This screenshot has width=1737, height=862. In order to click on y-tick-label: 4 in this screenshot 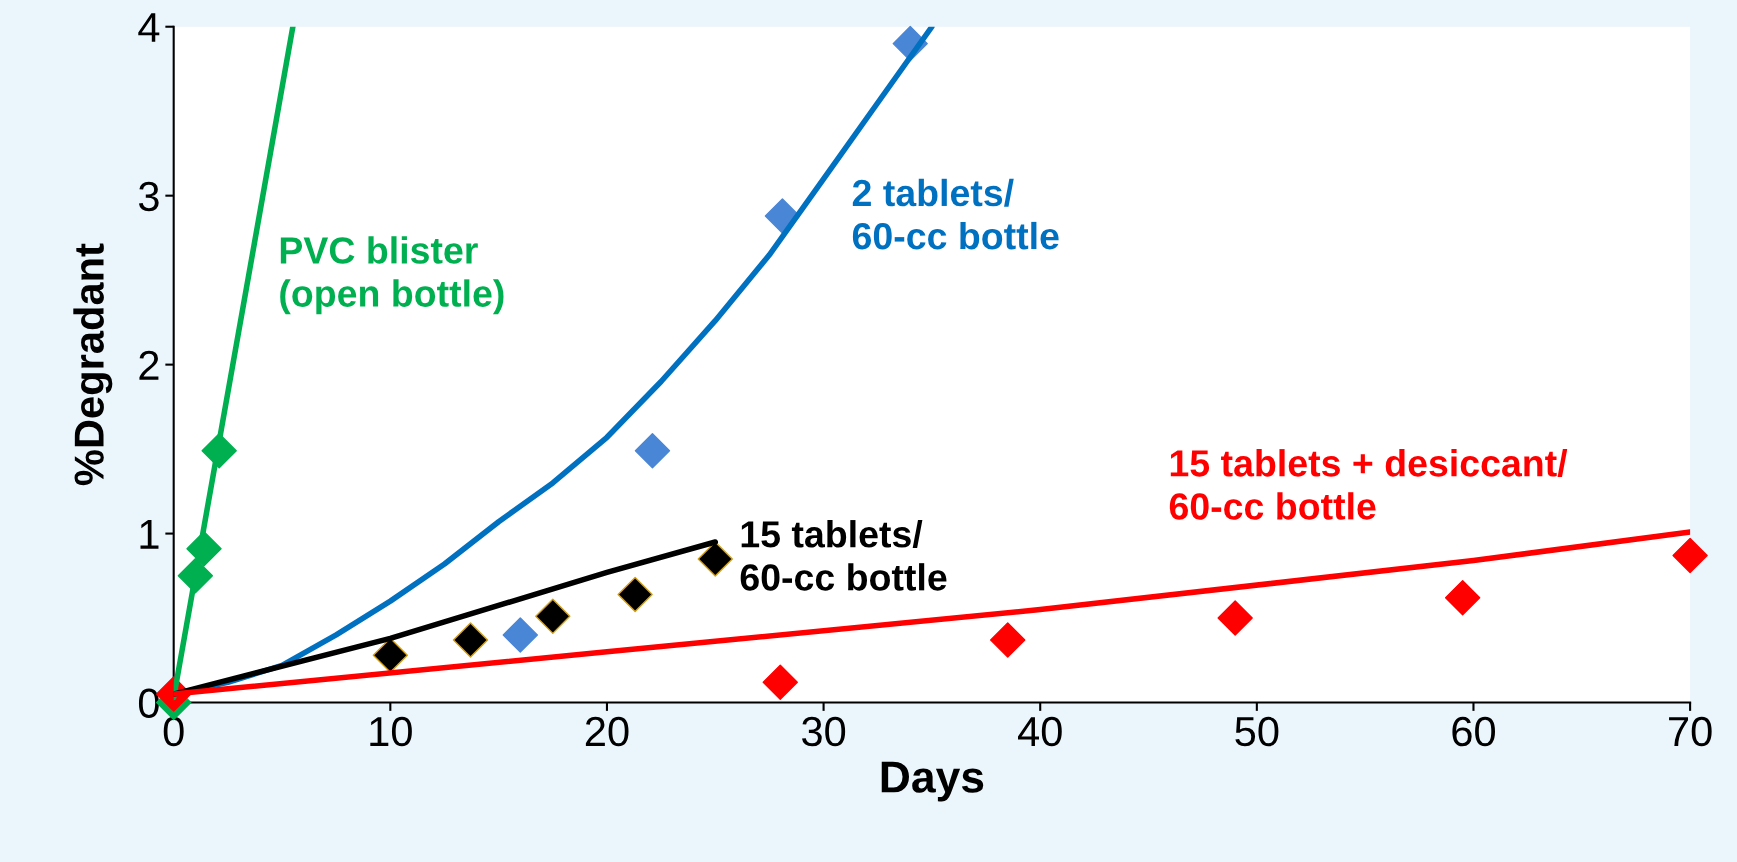, I will do `click(149, 27)`.